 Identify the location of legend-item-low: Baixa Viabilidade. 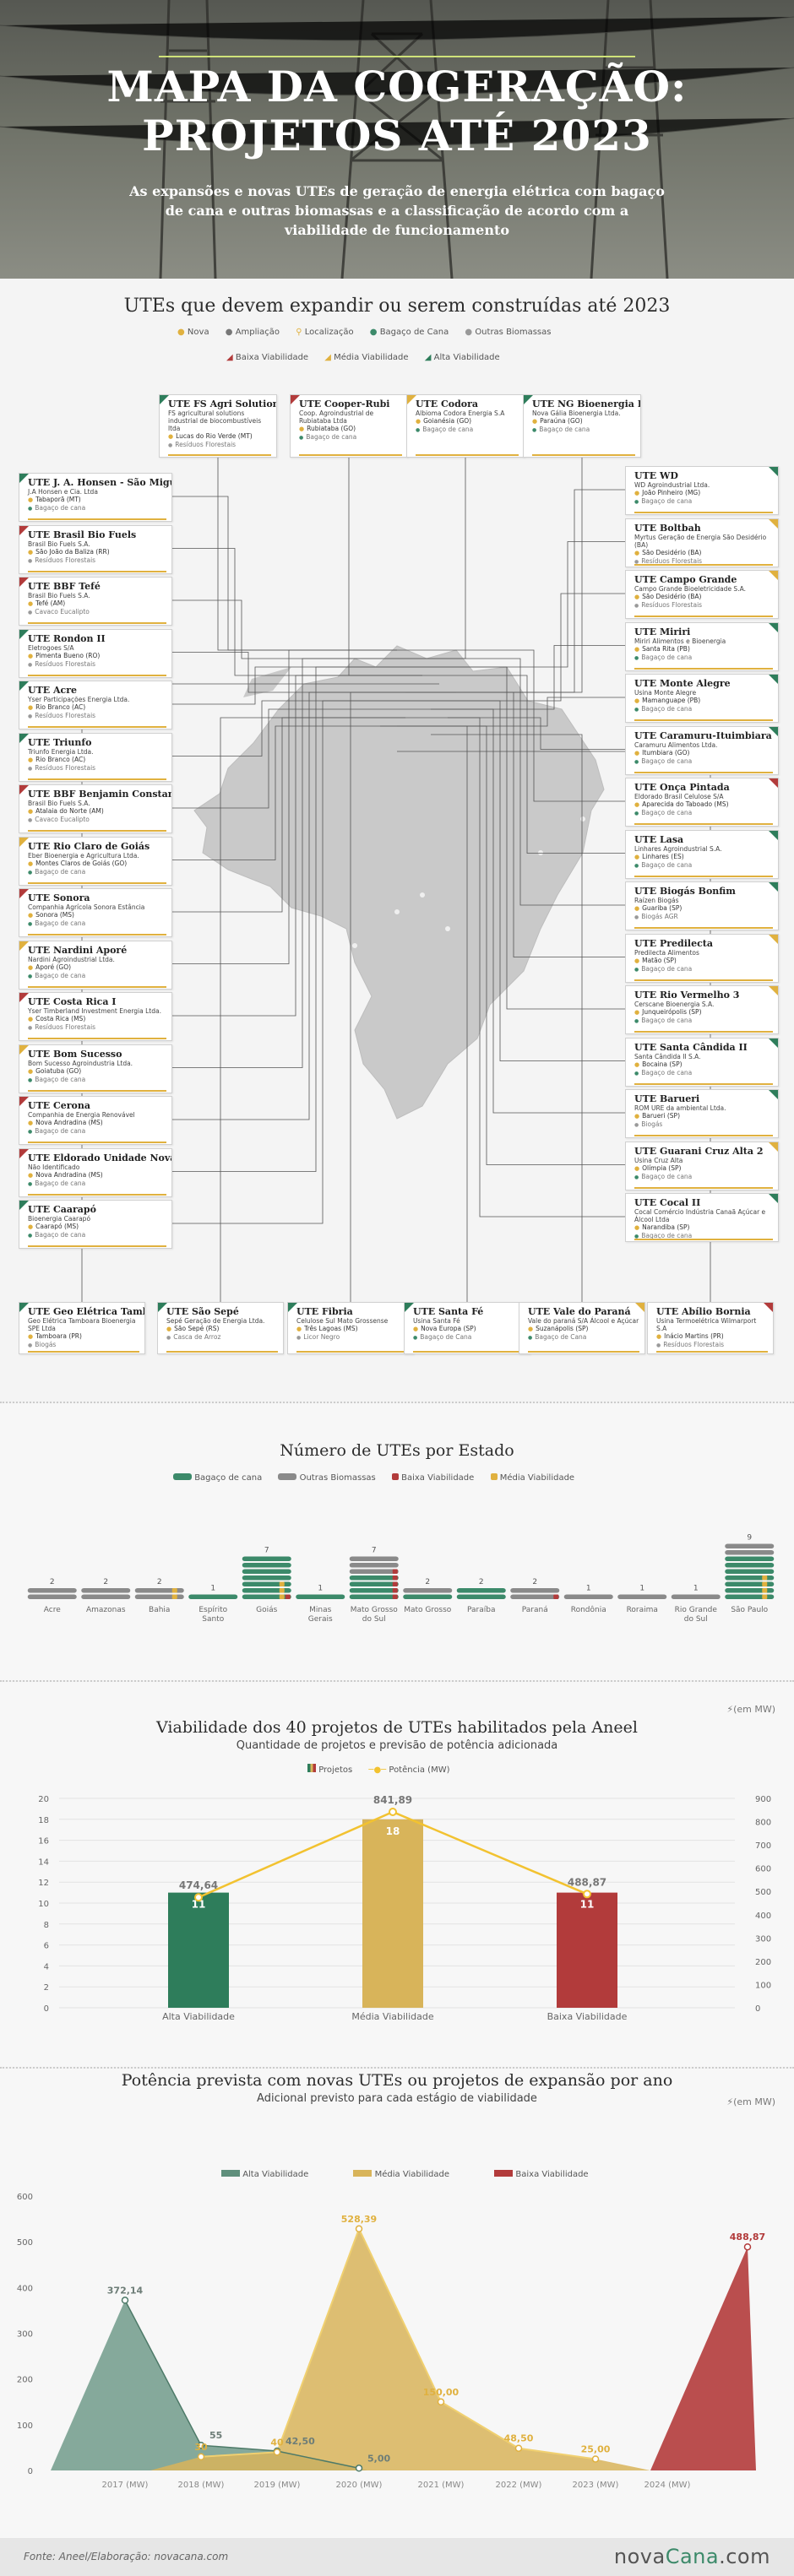
(432, 1478).